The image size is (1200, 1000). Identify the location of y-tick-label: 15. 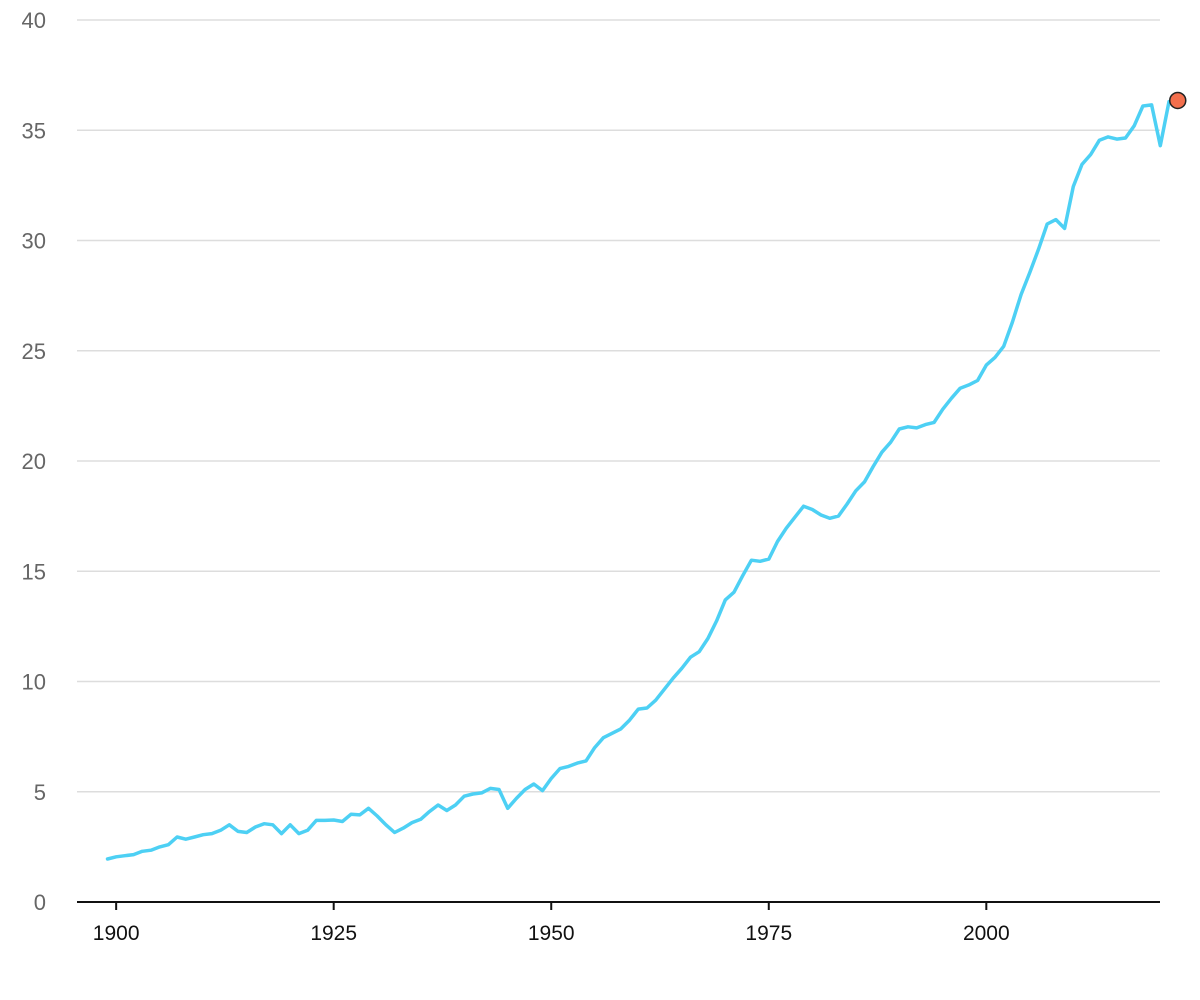
(34, 571).